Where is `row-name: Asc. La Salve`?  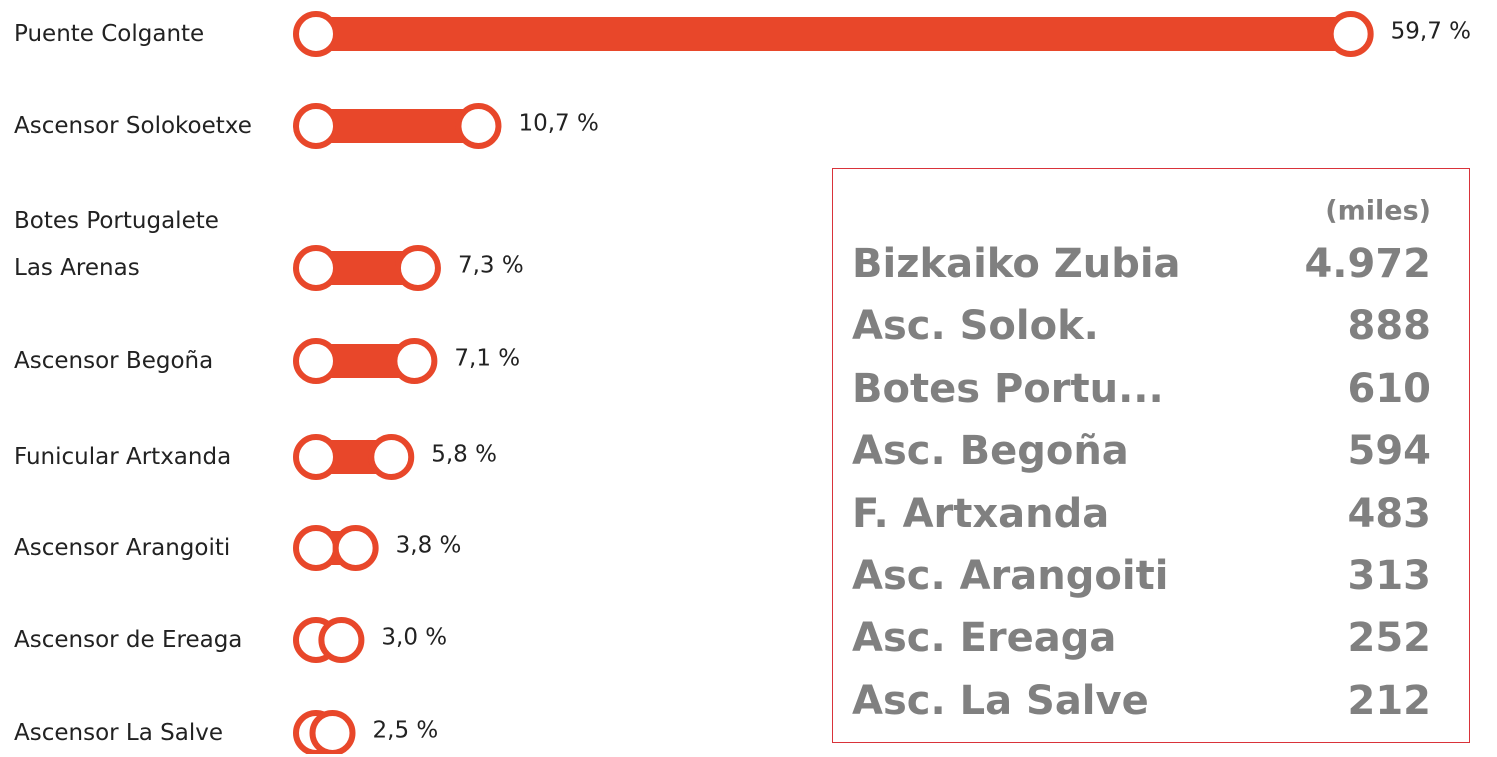
row-name: Asc. La Salve is located at coordinates (1000, 700).